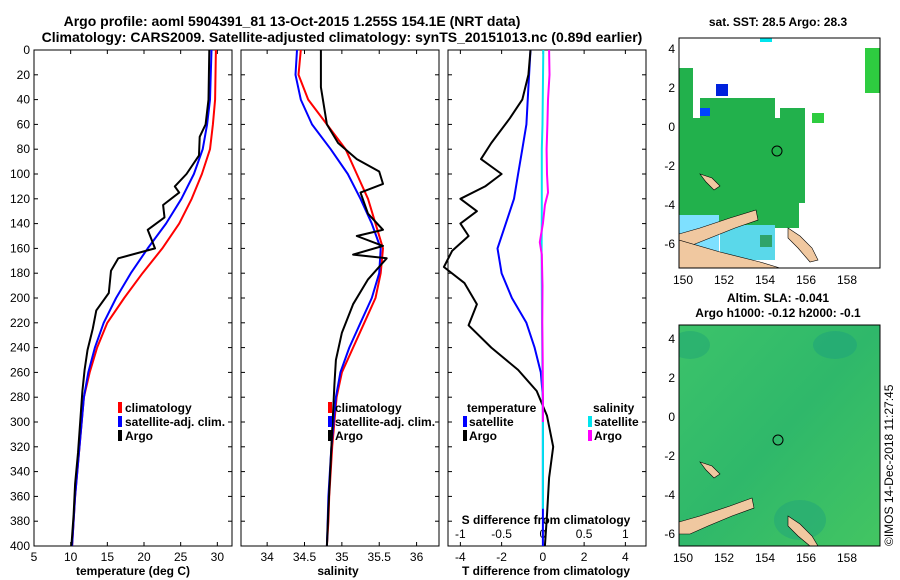 The height and width of the screenshot is (580, 900). Describe the element at coordinates (546, 571) in the screenshot. I see `difference-xlabel: T difference from climatology` at that location.